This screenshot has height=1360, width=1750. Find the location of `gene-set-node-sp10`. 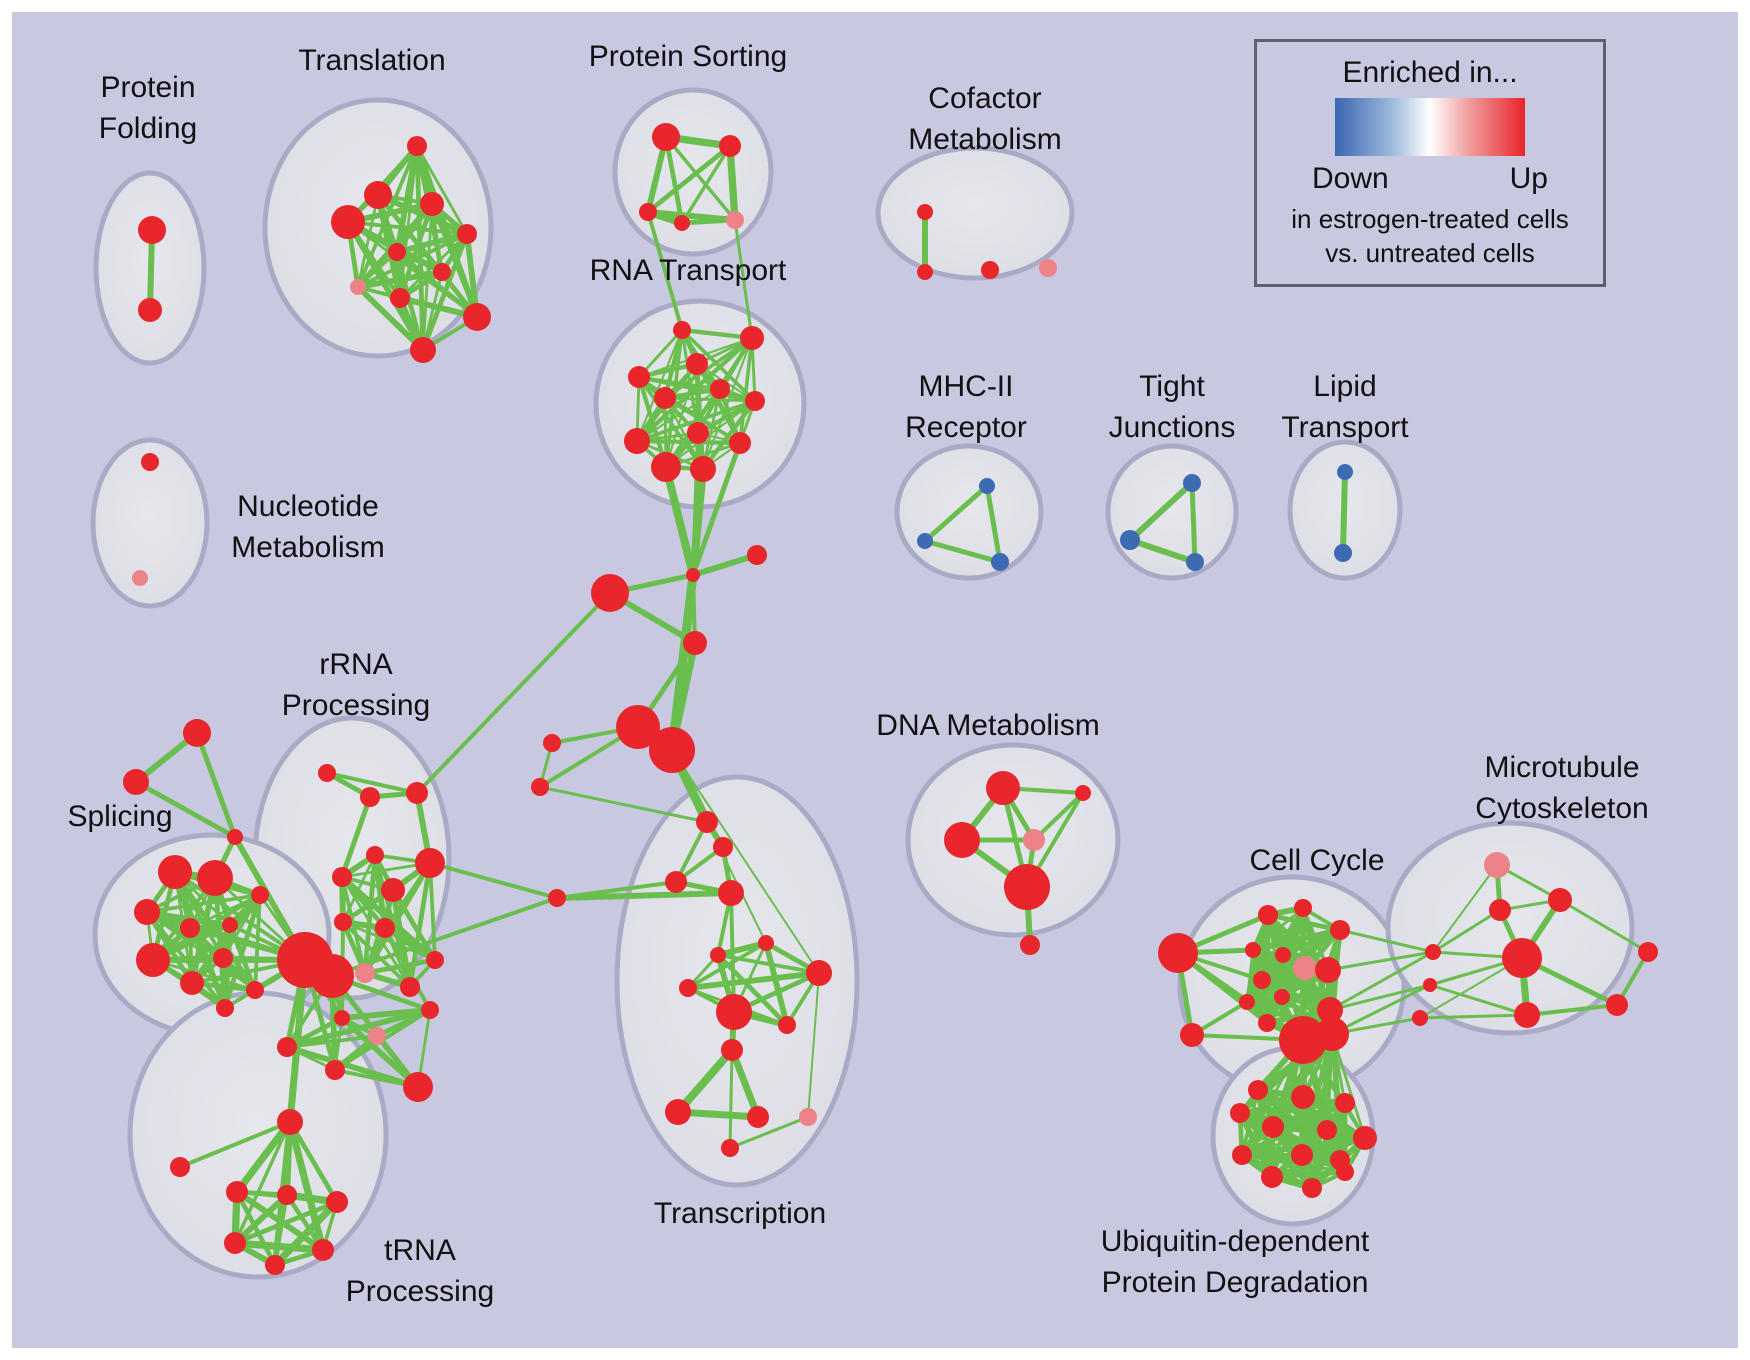

gene-set-node-sp10 is located at coordinates (225, 1008).